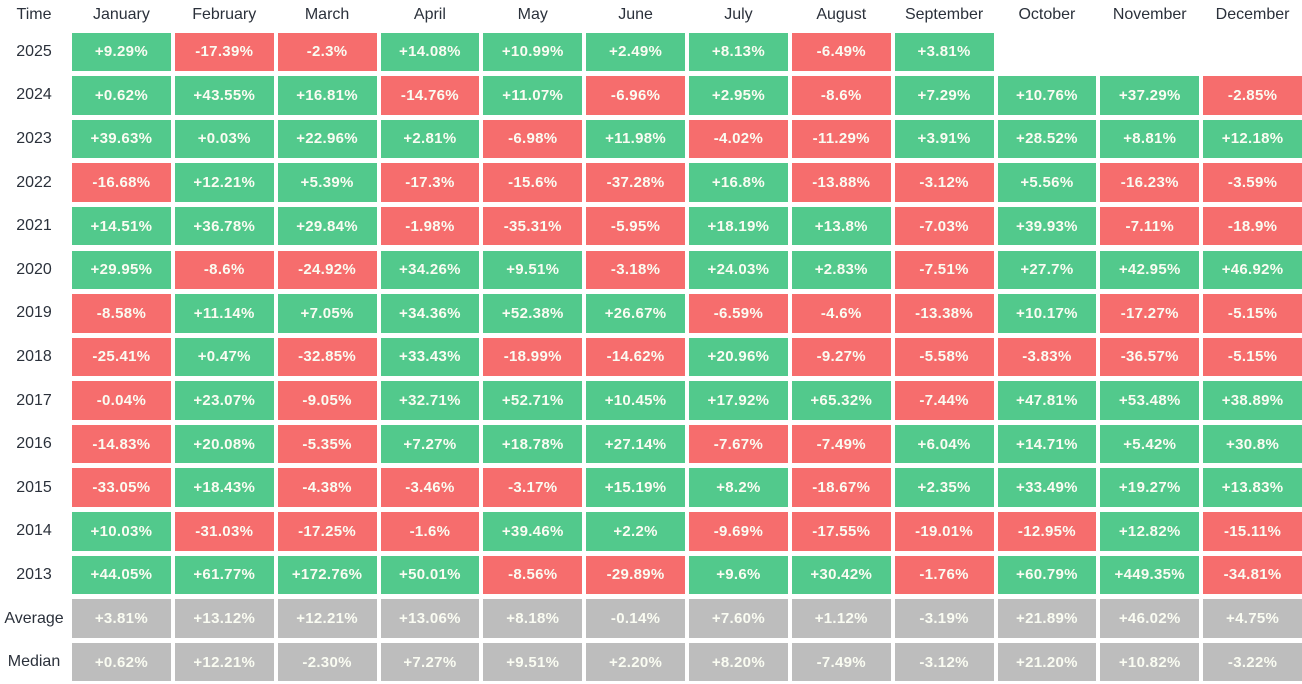 This screenshot has height=684, width=1302. Describe the element at coordinates (841, 139) in the screenshot. I see `cell-2023-august: -11.29%` at that location.